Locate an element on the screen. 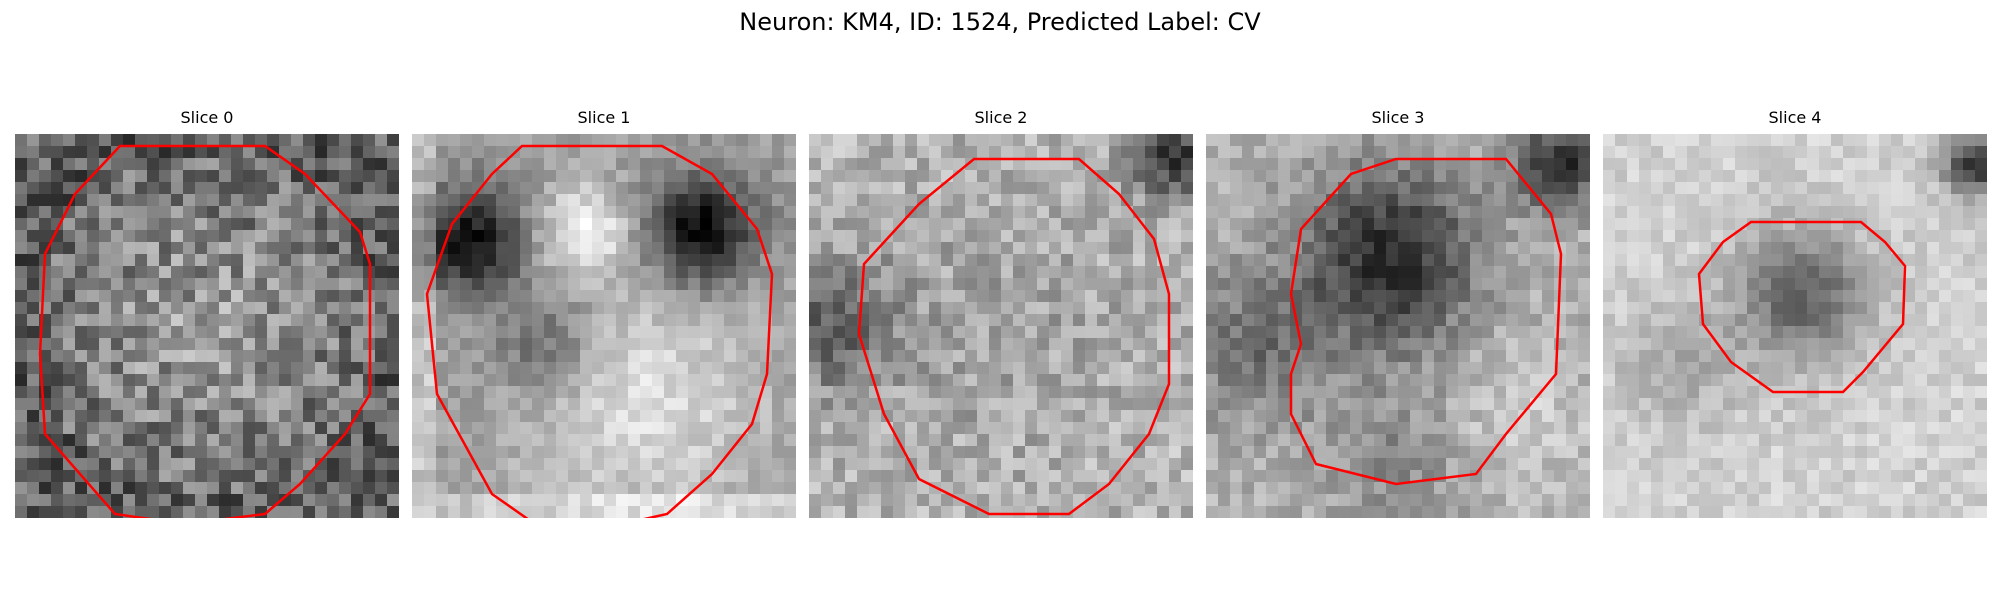 This screenshot has height=600, width=2000. slice-title: Slice 1 is located at coordinates (604, 117).